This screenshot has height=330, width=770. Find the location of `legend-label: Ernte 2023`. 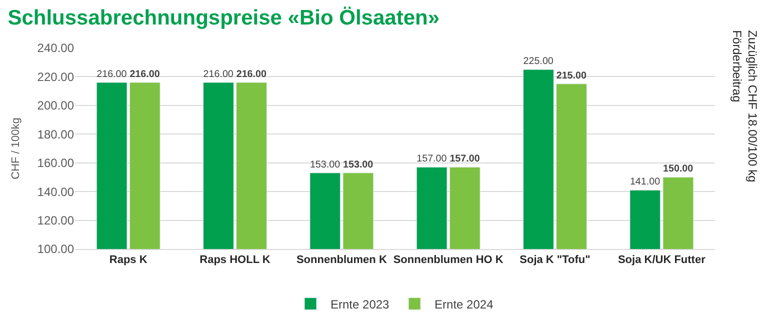

legend-label: Ernte 2023 is located at coordinates (360, 304).